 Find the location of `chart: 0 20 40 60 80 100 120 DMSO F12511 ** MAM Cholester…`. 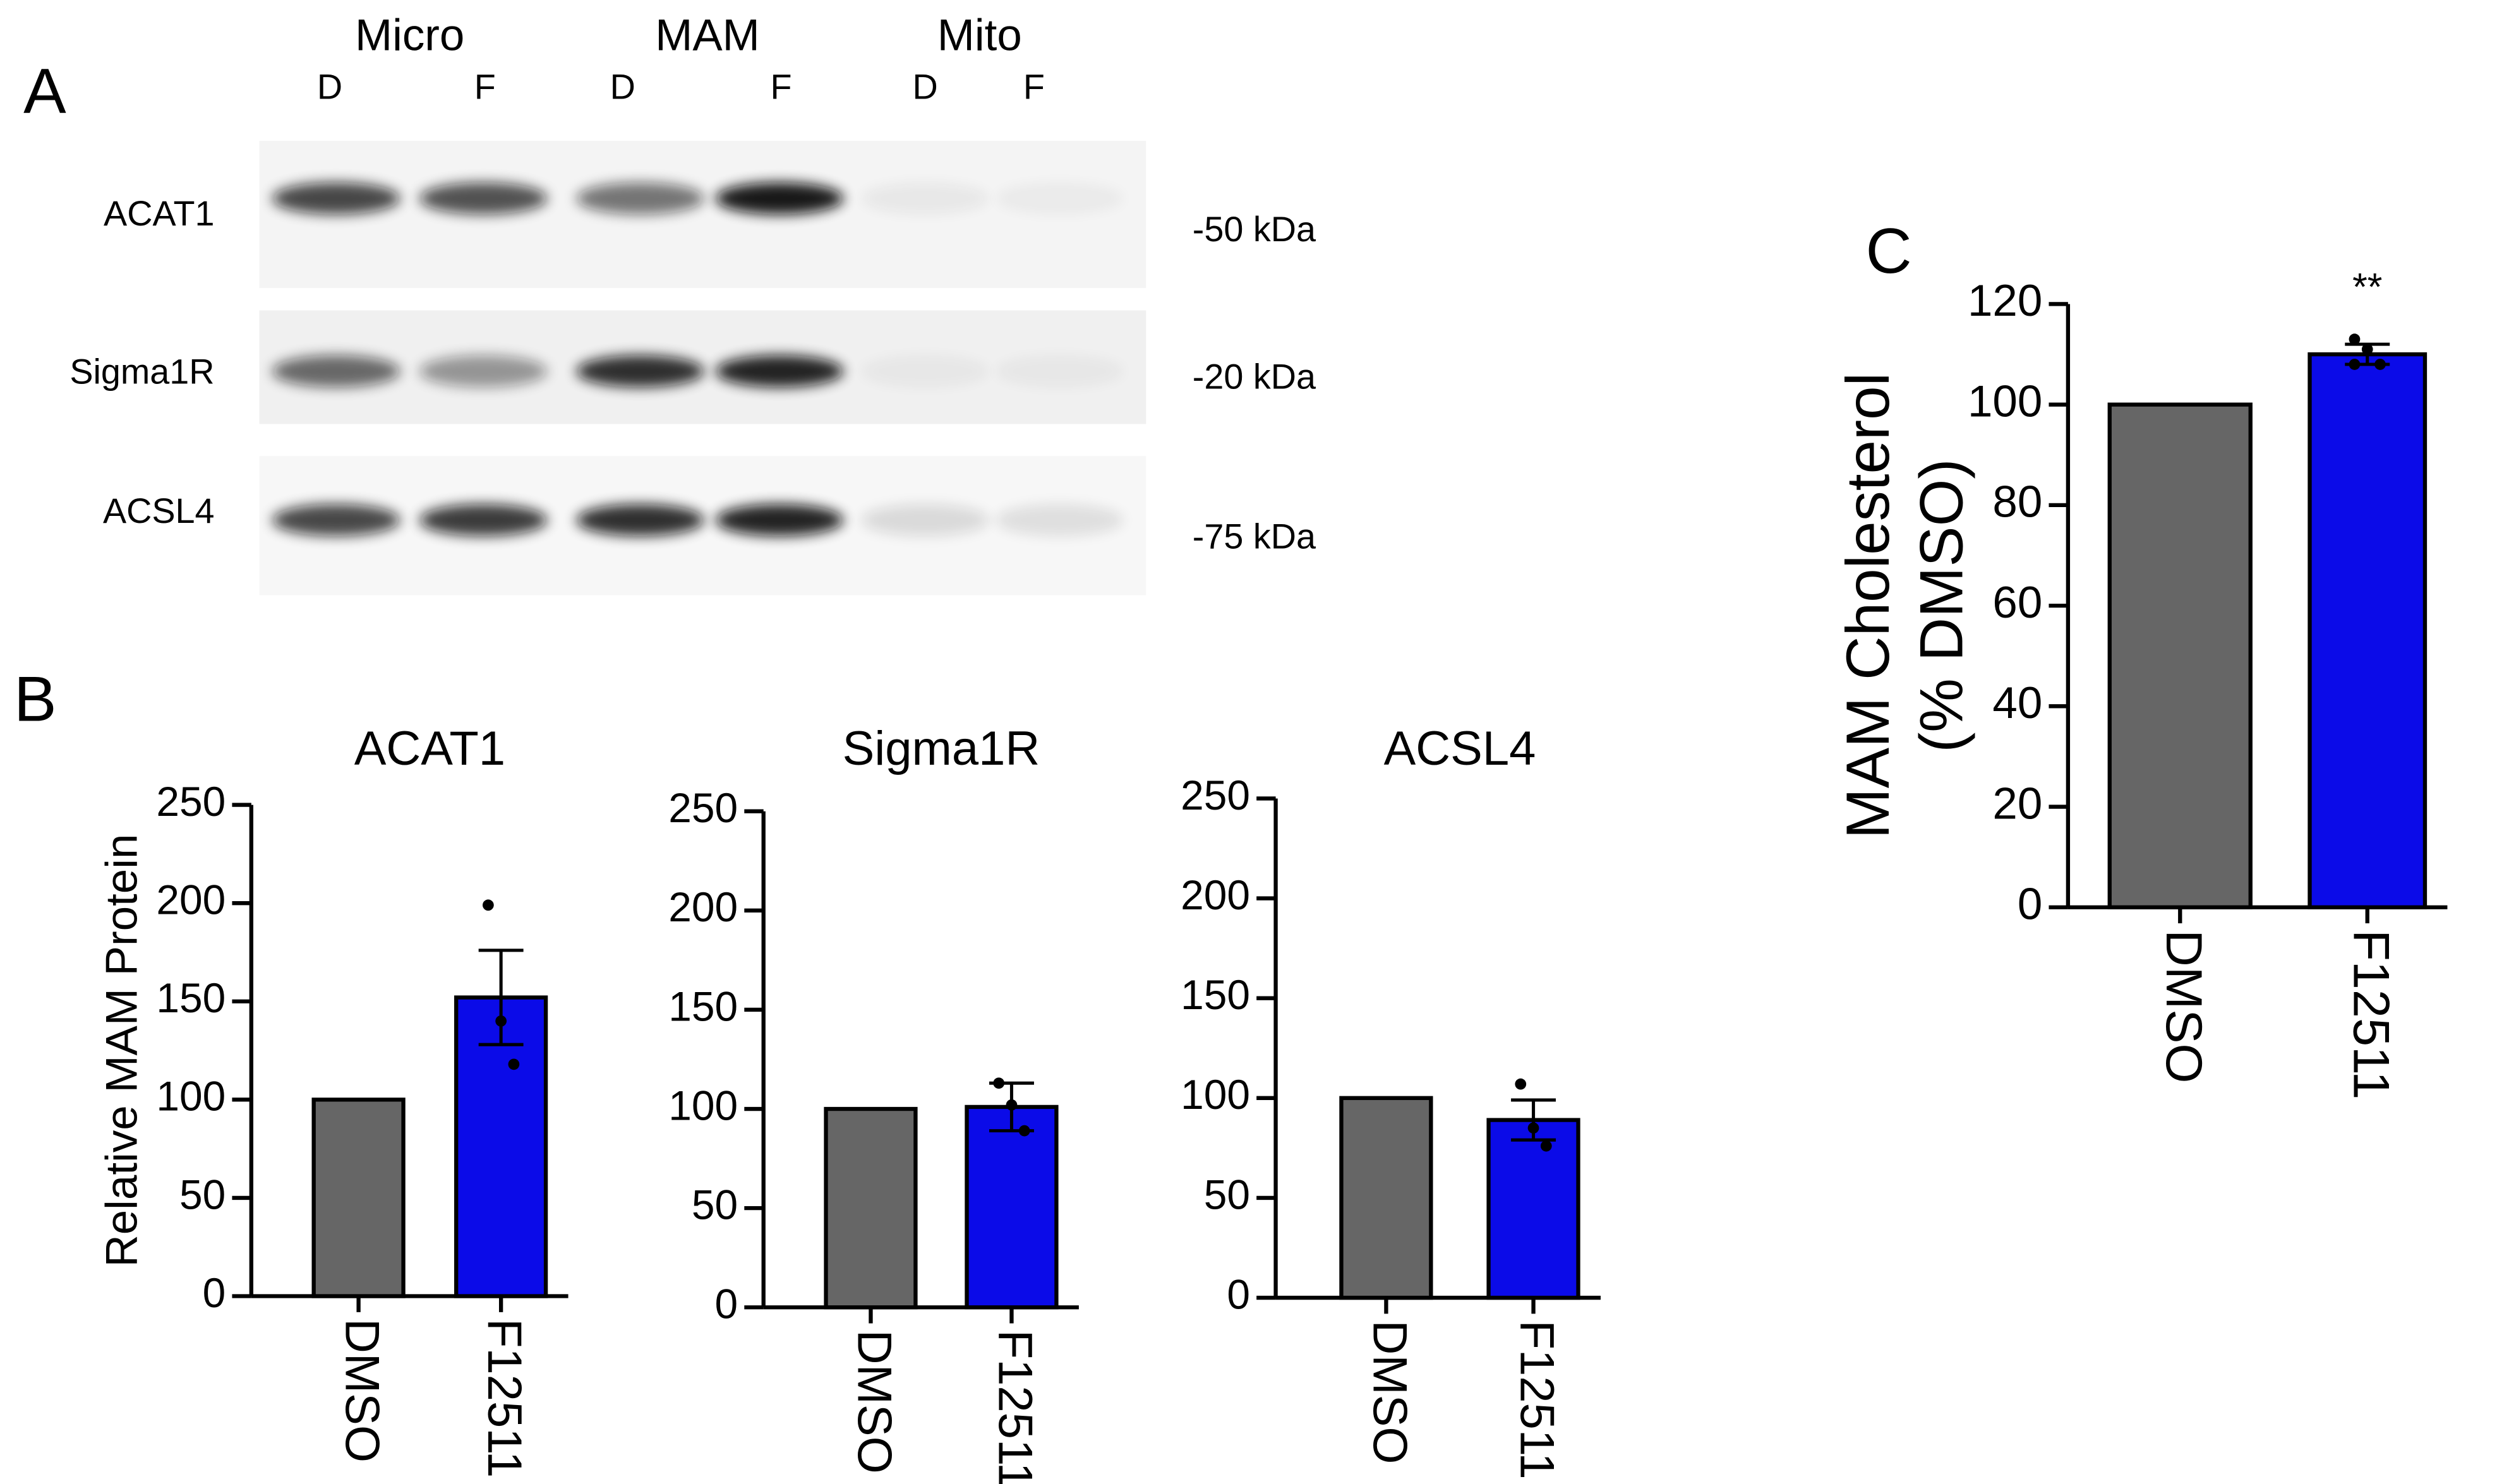

chart: 0 20 40 60 80 100 120 DMSO F12511 ** MAM Cholester… is located at coordinates (2141, 682).